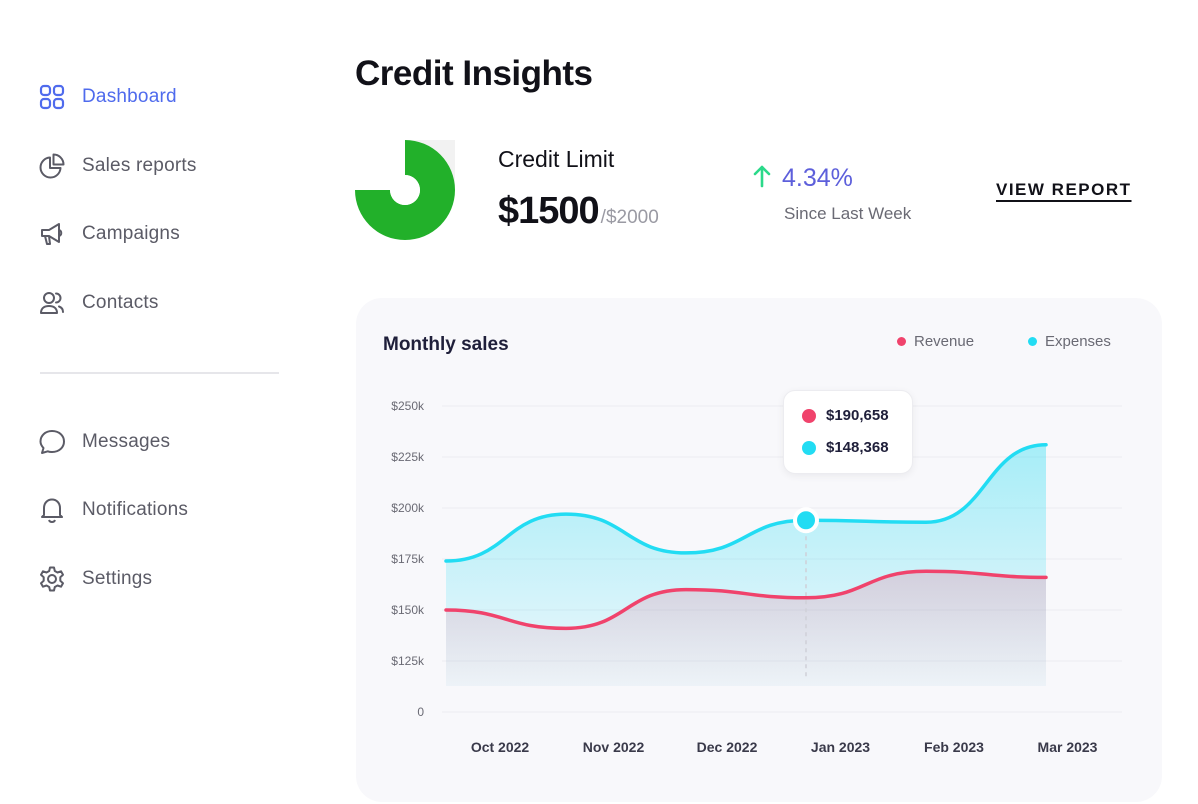 The height and width of the screenshot is (804, 1198). Describe the element at coordinates (762, 178) in the screenshot. I see `arrow-up-icon` at that location.